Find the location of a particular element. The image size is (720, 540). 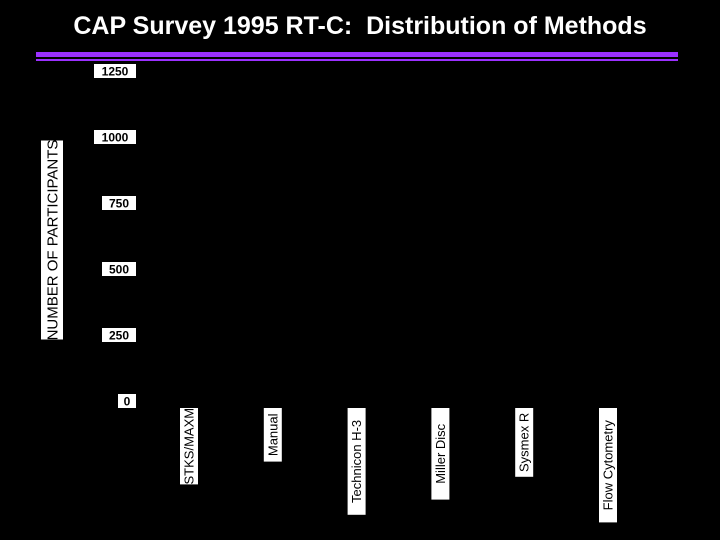

x-category-text: Miller Disc is located at coordinates (440, 453).